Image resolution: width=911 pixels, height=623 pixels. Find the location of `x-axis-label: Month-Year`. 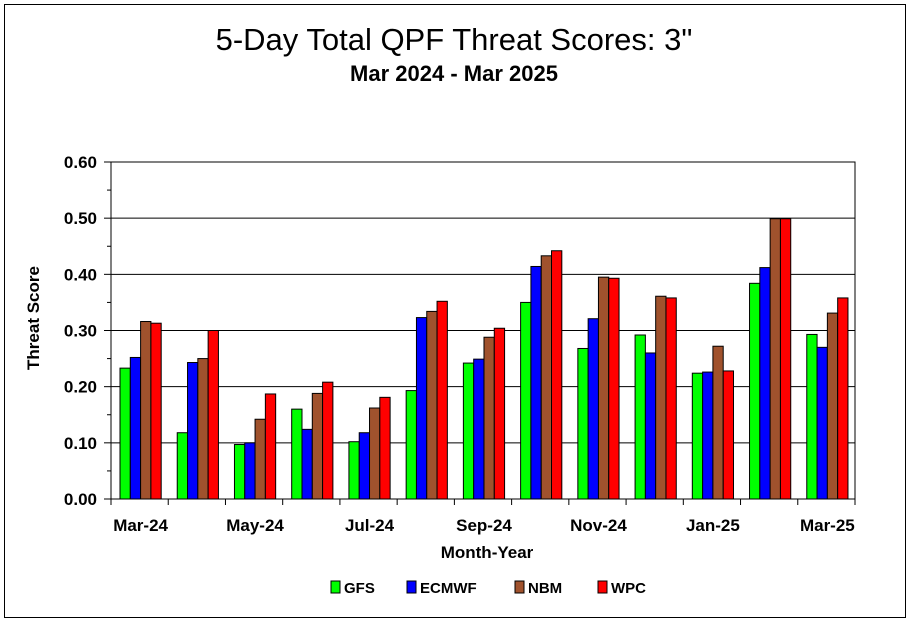

x-axis-label: Month-Year is located at coordinates (487, 552).